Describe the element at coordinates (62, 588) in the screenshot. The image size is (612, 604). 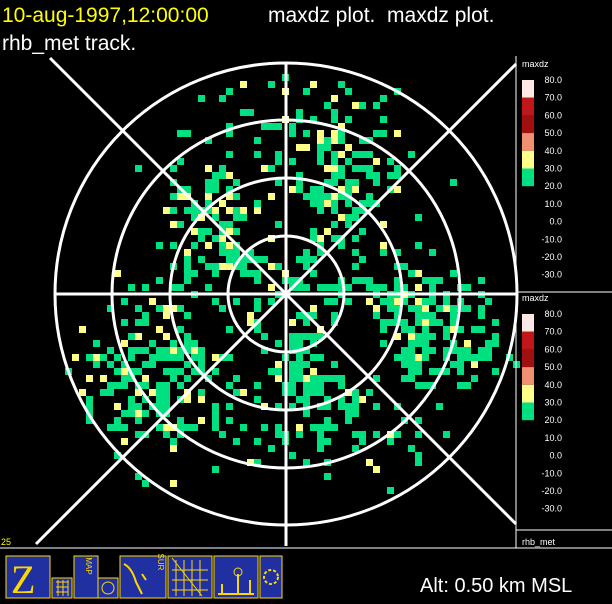
I see `grid-button` at that location.